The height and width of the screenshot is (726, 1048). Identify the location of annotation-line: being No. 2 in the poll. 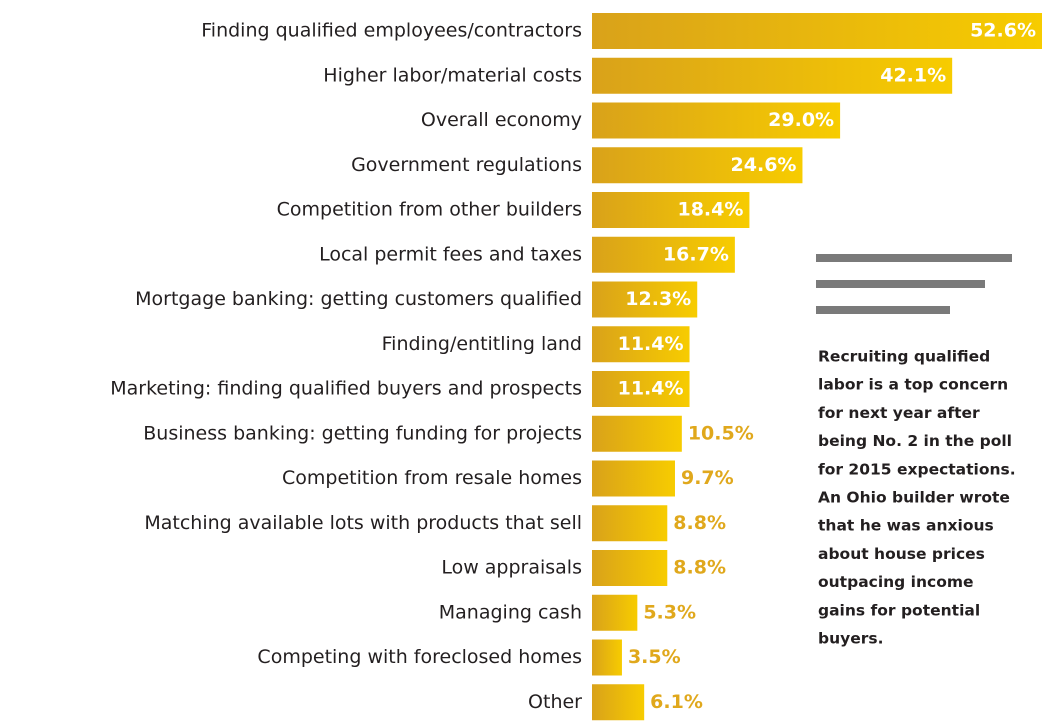
(915, 441).